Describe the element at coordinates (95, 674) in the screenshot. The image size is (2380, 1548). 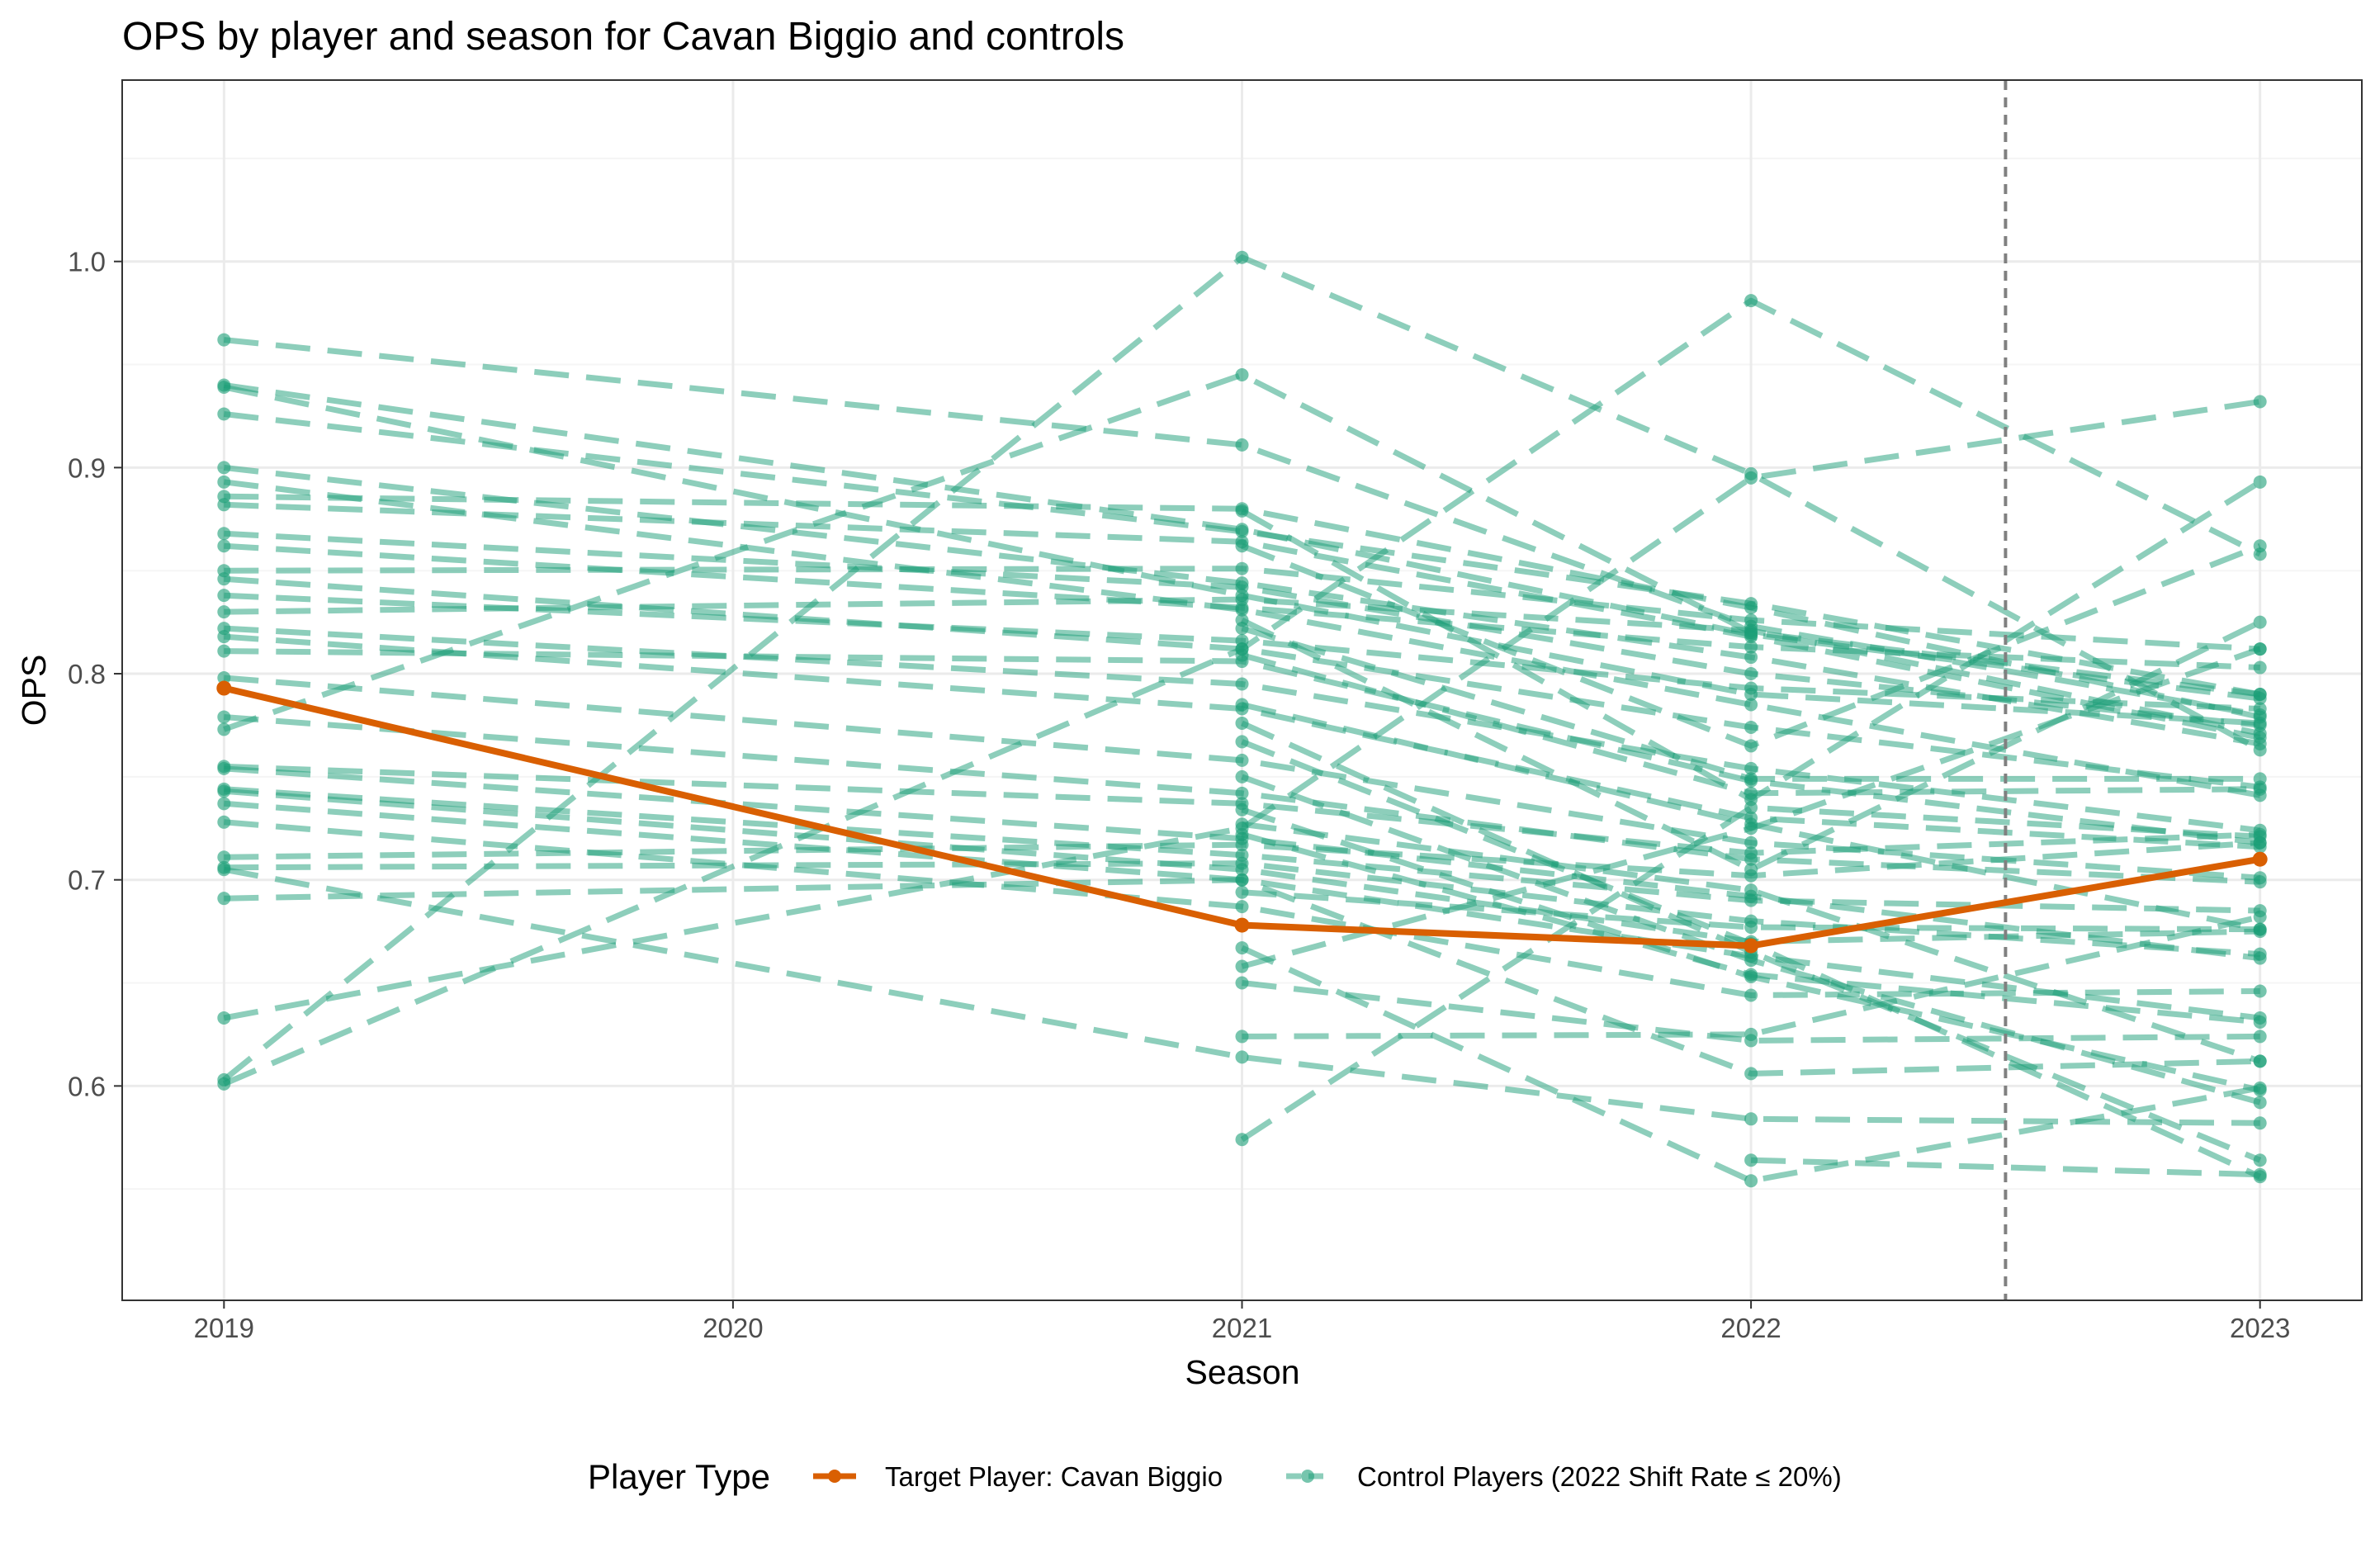
I see `y-axis: 0.6 0.7 0.8 0.9 1.0` at that location.